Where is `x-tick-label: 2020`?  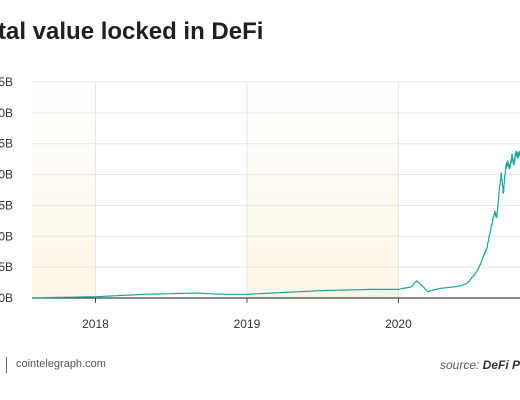 x-tick-label: 2020 is located at coordinates (398, 324).